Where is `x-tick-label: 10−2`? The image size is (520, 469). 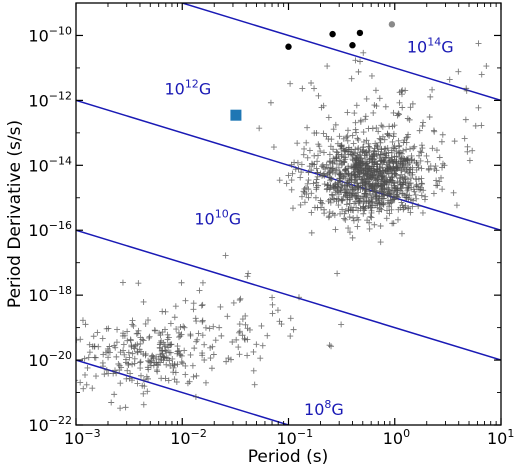 x-tick-label: 10−2 is located at coordinates (188, 437).